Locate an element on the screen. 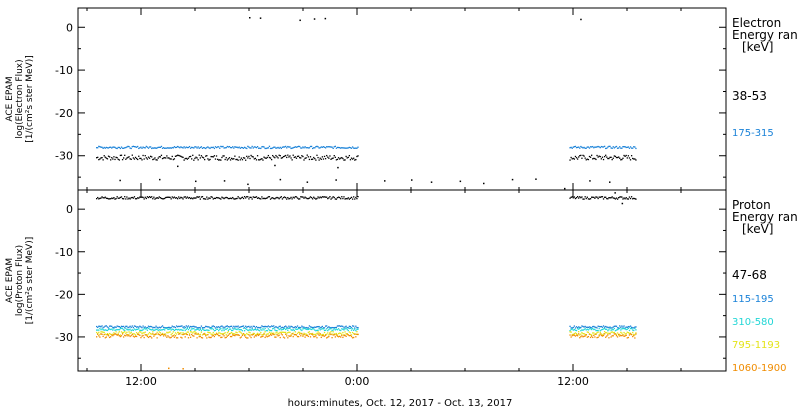 The width and height of the screenshot is (800, 410). legend-entry: 115-195 is located at coordinates (753, 299).